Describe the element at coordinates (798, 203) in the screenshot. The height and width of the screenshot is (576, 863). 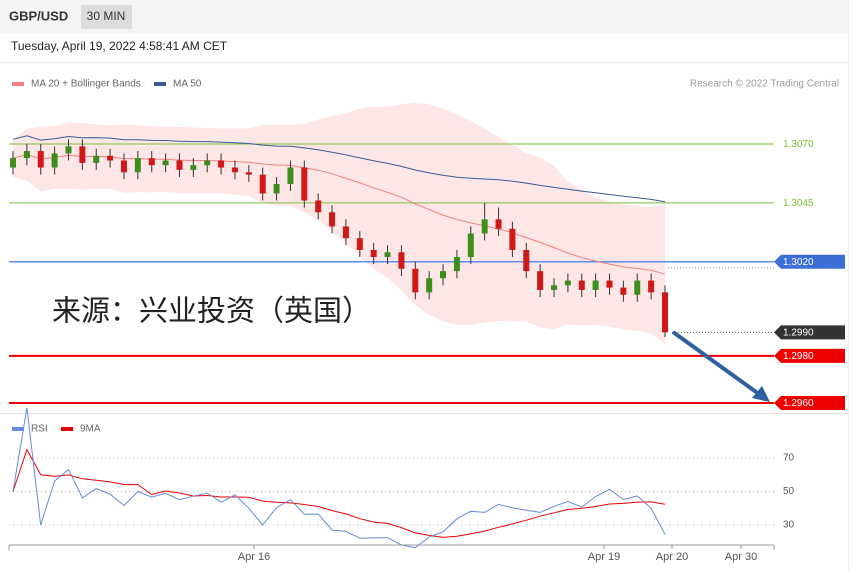
I see `level-label: 1.3045` at that location.